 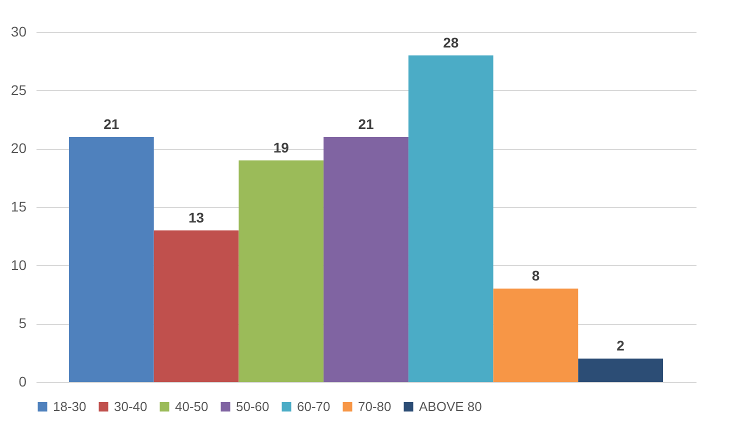 I want to click on data-label: 28, so click(x=451, y=42).